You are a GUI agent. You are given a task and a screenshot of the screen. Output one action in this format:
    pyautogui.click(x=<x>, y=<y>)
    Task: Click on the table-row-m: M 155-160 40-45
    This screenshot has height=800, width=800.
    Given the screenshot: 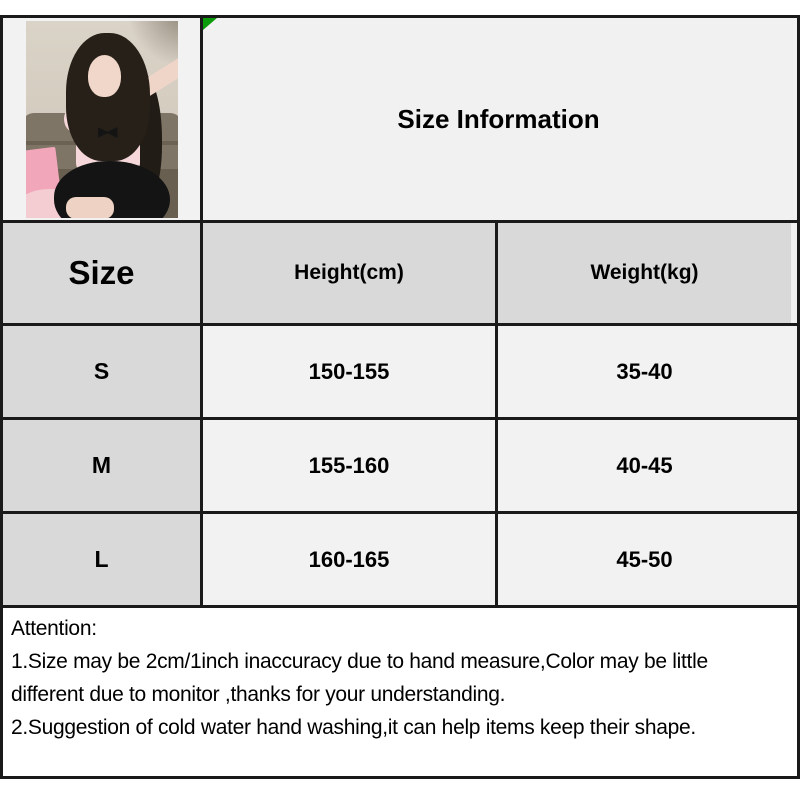 What is the action you would take?
    pyautogui.click(x=400, y=467)
    